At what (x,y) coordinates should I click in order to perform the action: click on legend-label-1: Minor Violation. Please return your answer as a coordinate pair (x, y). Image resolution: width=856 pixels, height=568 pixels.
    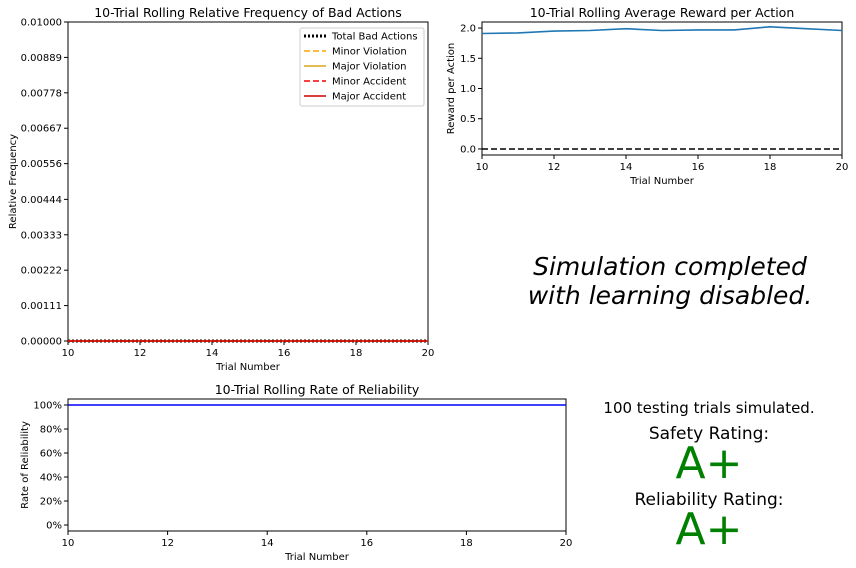
    Looking at the image, I should click on (369, 52).